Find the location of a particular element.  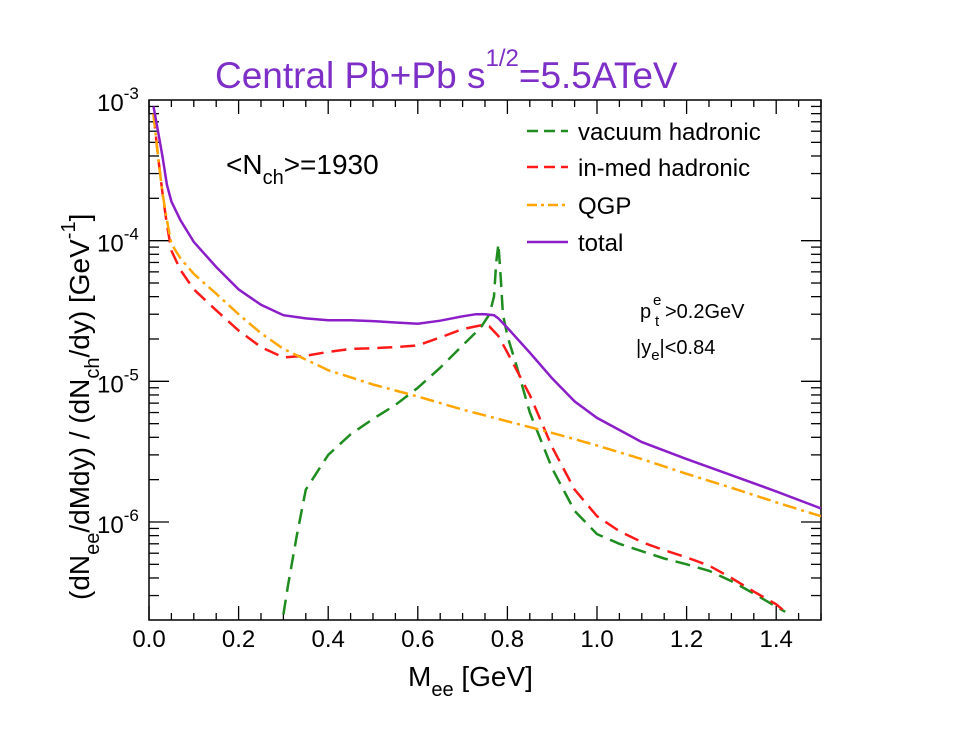

x-tick-label: 0.6 is located at coordinates (417, 639).